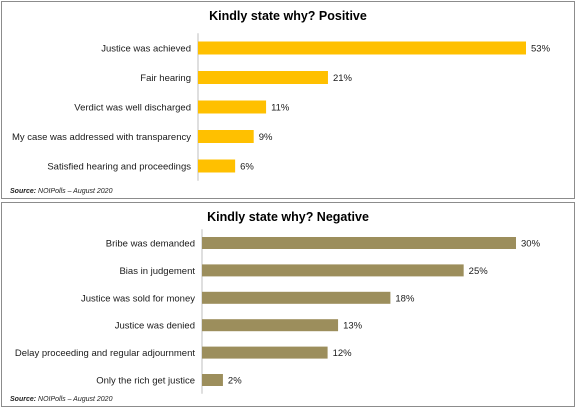  I want to click on category-label: My case was addressed with transparency, so click(101, 137).